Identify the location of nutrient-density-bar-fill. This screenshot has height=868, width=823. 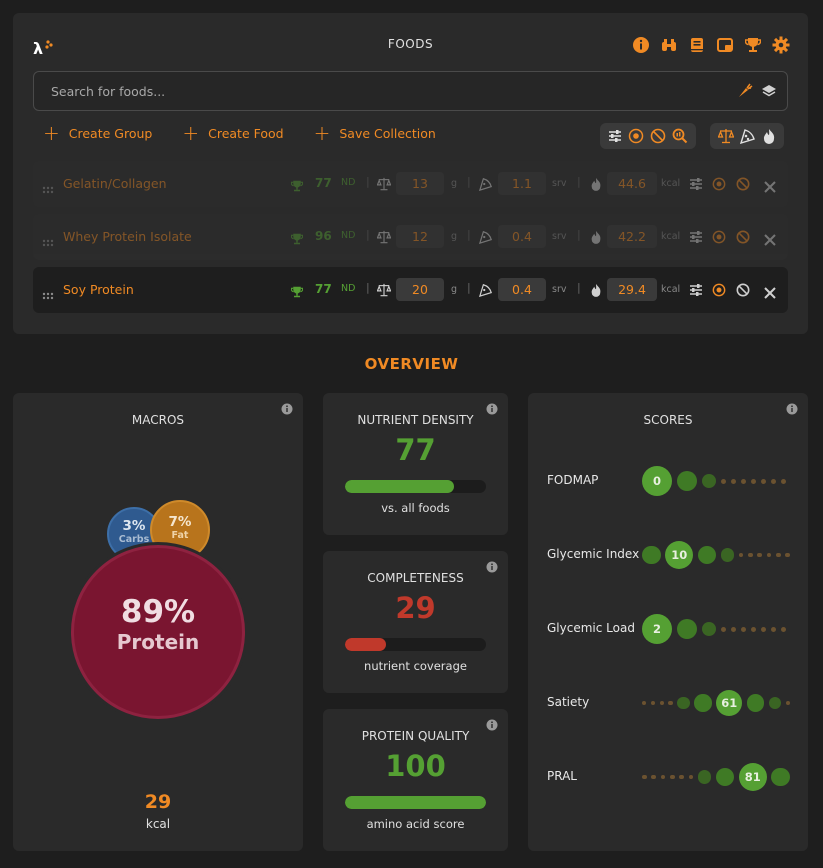
(399, 486).